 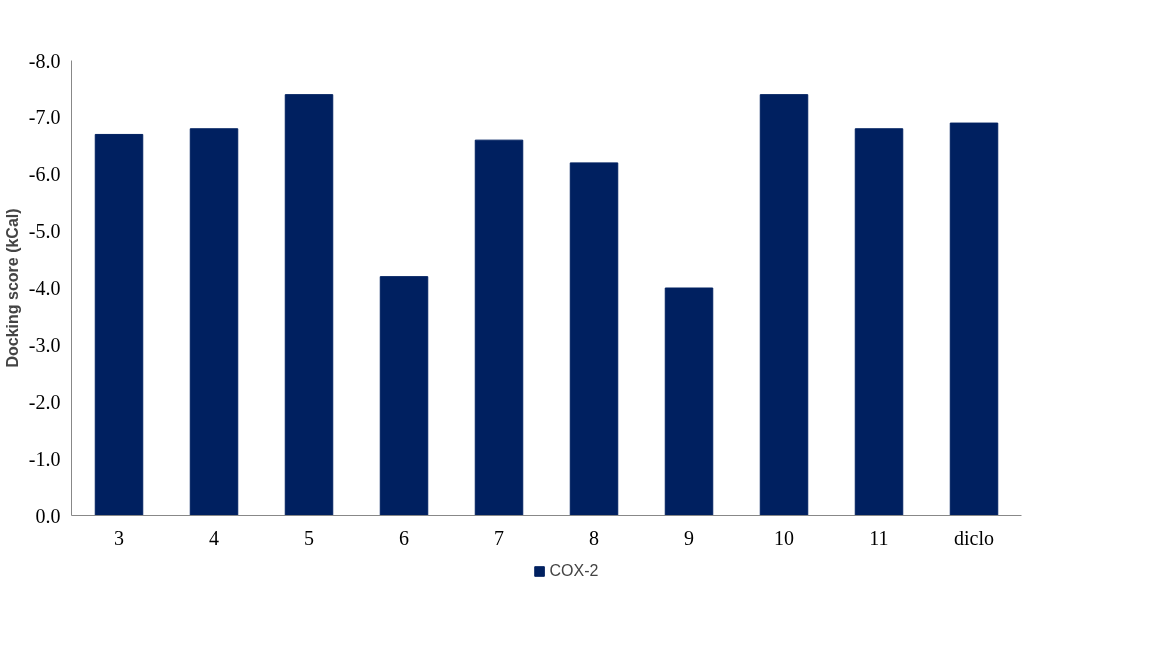 What do you see at coordinates (12, 288) in the screenshot?
I see `y-axis-title: Docking score (kCal)` at bounding box center [12, 288].